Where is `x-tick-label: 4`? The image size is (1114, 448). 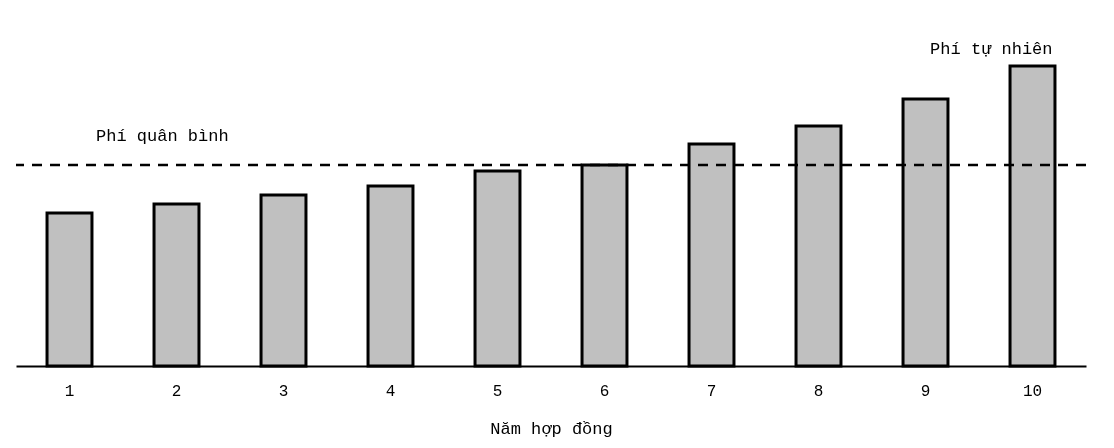 x-tick-label: 4 is located at coordinates (390, 391).